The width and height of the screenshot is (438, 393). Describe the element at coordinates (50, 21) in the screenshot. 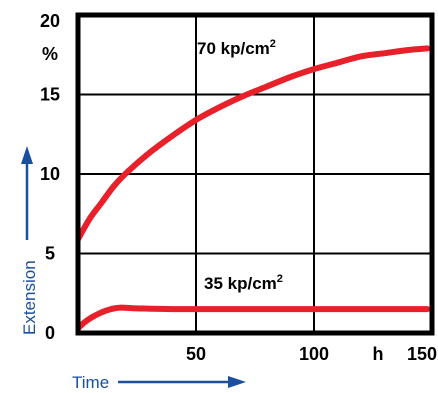

I see `y-tick-label: 20` at that location.